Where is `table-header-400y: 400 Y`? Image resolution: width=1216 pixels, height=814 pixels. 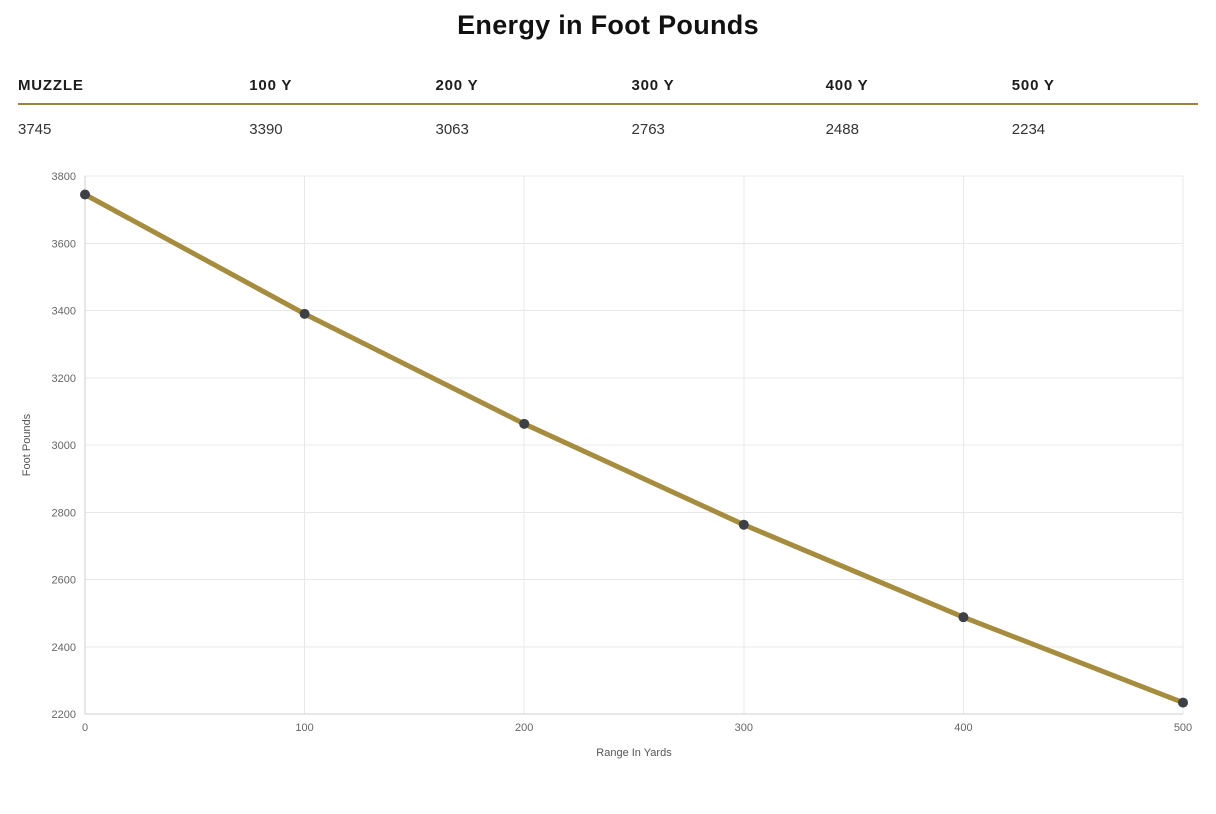 table-header-400y: 400 Y is located at coordinates (847, 85).